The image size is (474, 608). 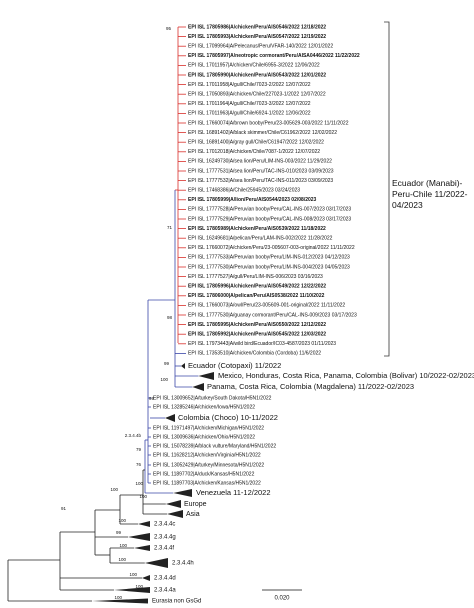 I want to click on clade-label: 2.3.4.4f, so click(x=164, y=549).